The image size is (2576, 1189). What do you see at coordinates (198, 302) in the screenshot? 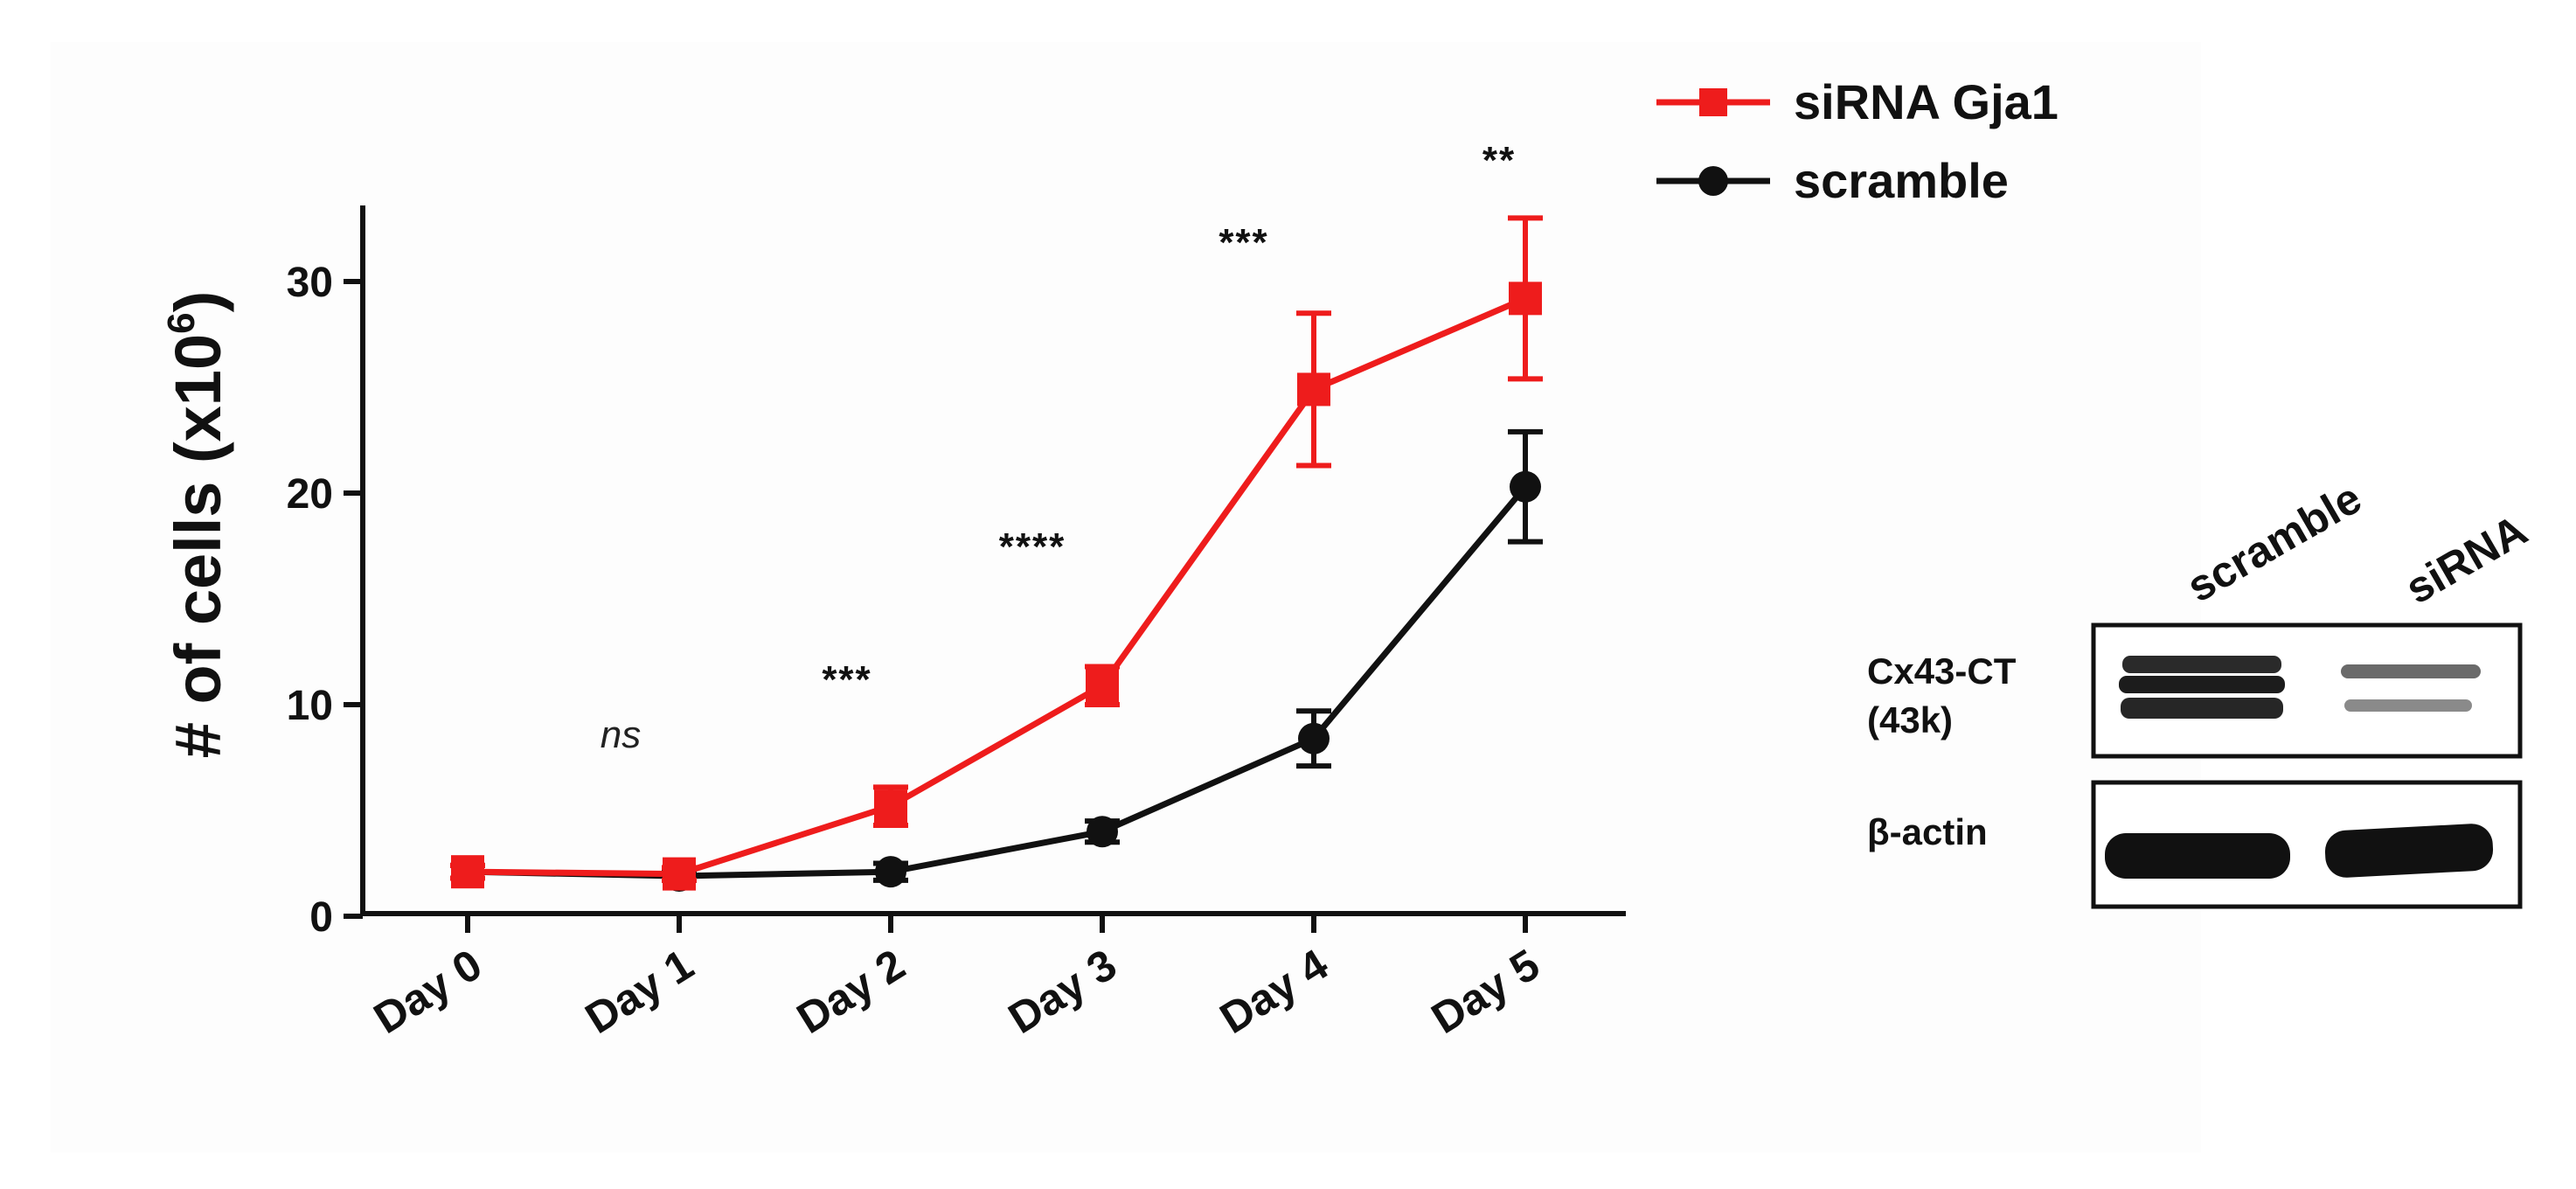
I see `y-axis-label-close: )` at bounding box center [198, 302].